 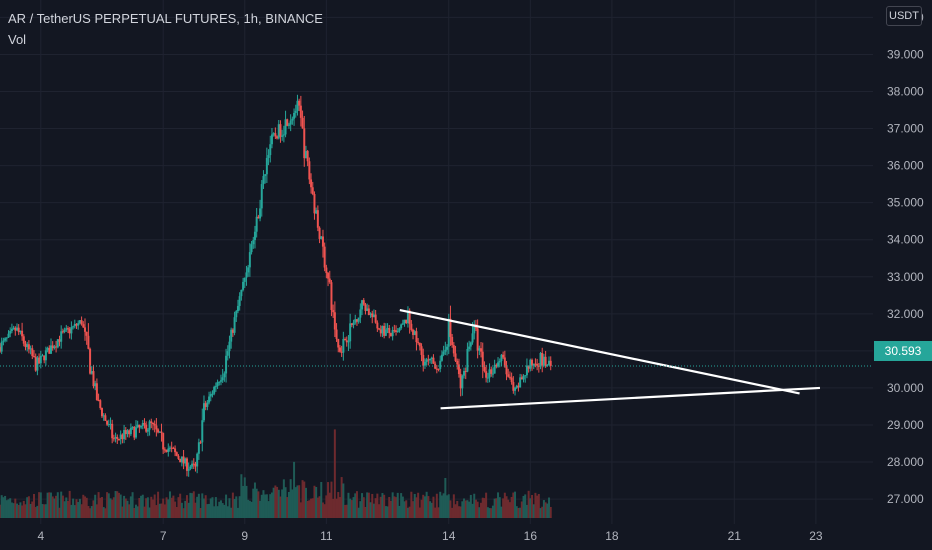 I want to click on volume-label: Vol, so click(x=17, y=39).